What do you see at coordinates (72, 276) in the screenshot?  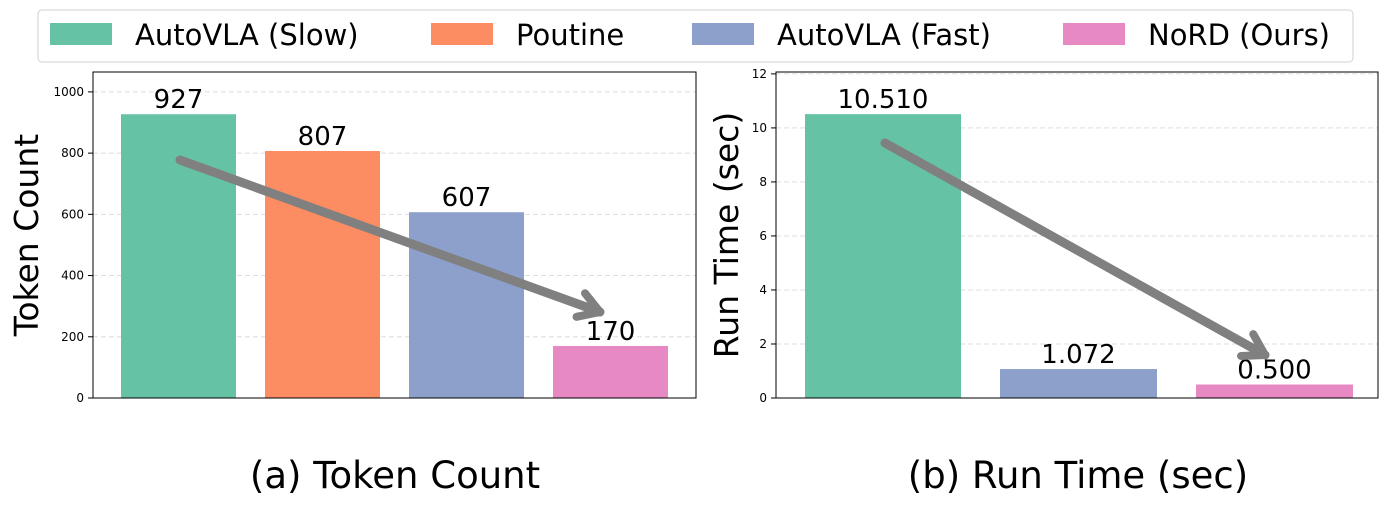 I see `y-tick-label: 400` at bounding box center [72, 276].